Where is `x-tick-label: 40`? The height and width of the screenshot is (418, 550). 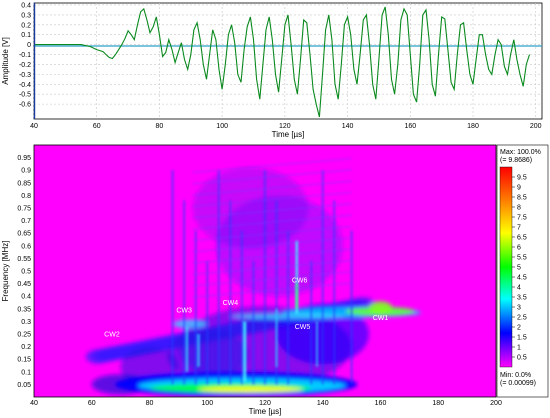 x-tick-label: 40 is located at coordinates (34, 403).